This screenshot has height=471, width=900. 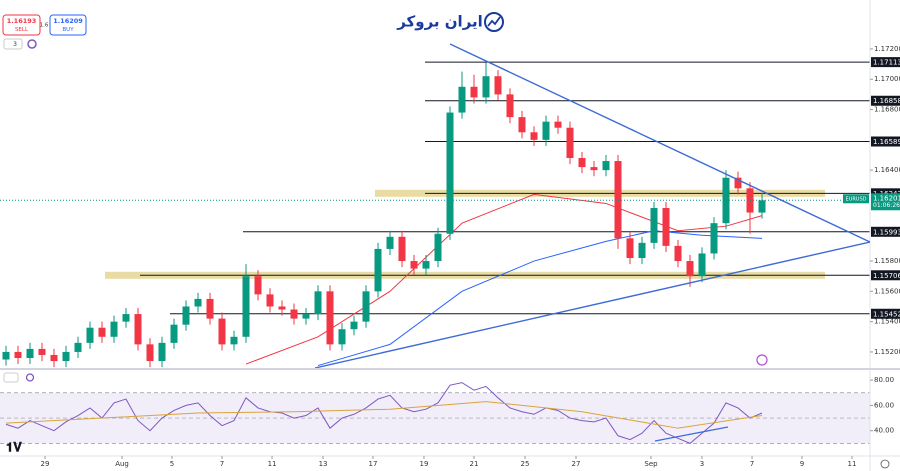 I want to click on brand-logo: ایران بروکر, so click(x=439, y=22).